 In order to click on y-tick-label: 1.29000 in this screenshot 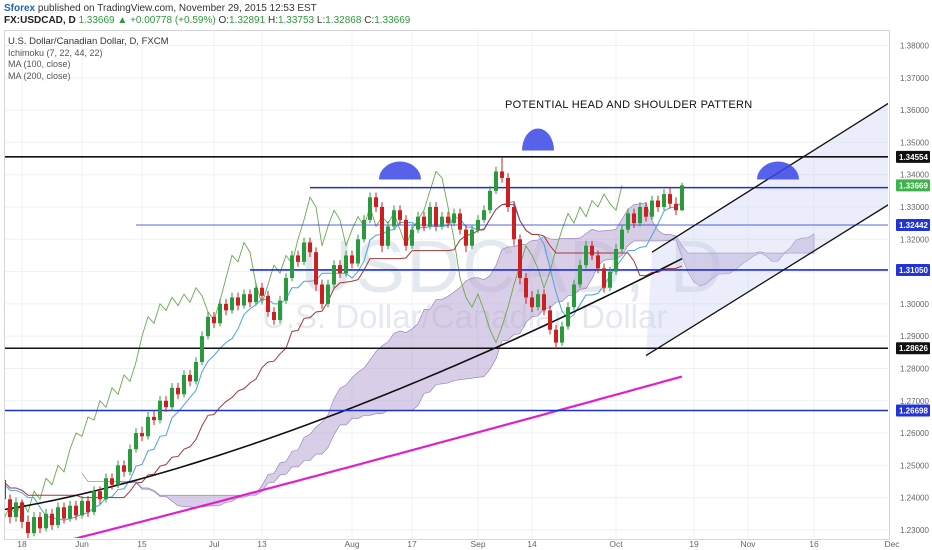, I will do `click(914, 336)`.